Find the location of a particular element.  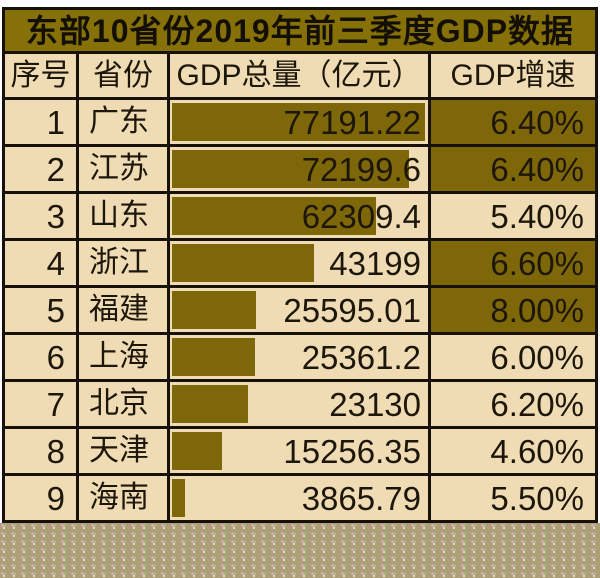

gdp-value-label: 62309.4 is located at coordinates (361, 216).